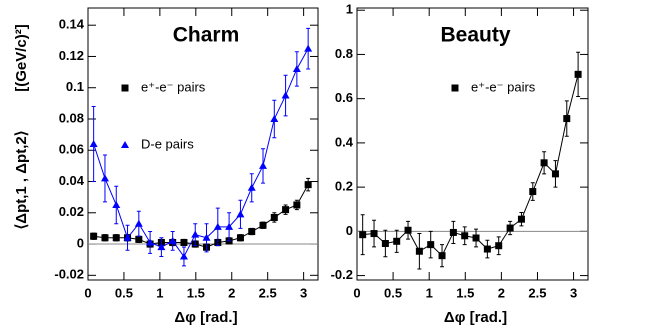 The image size is (648, 331). Describe the element at coordinates (71, 55) in the screenshot. I see `y-tick-label: 0.12` at that location.